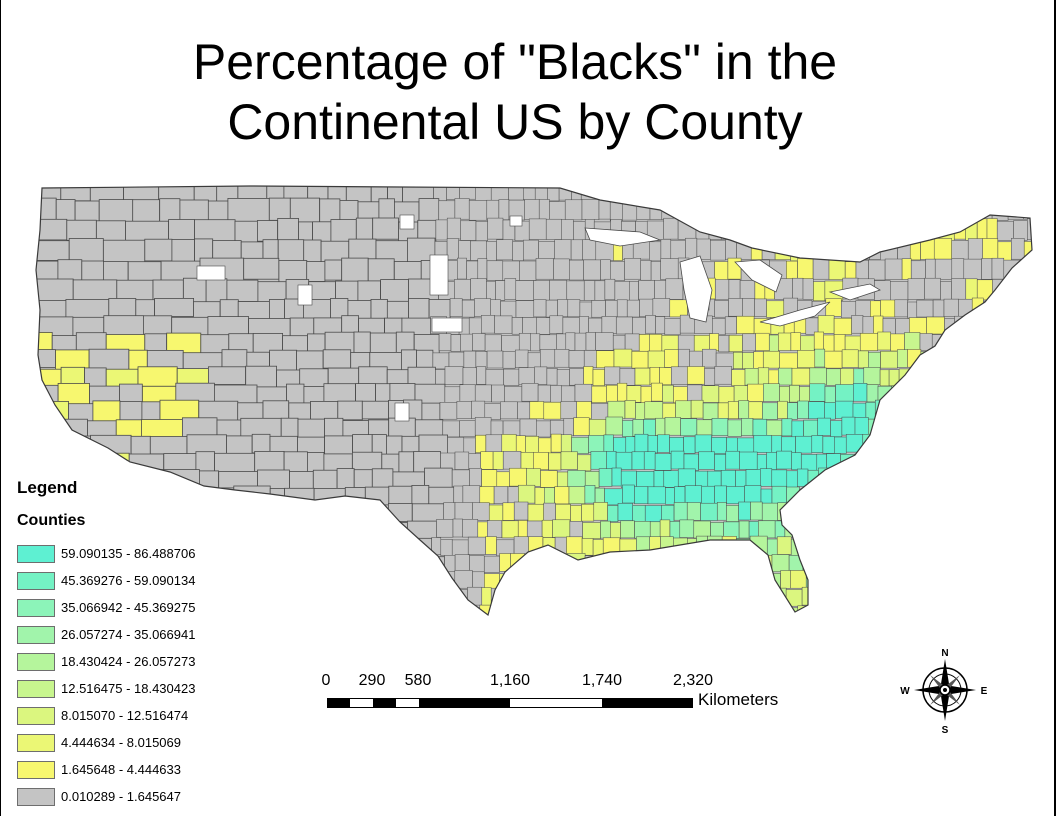  Describe the element at coordinates (121, 796) in the screenshot. I see `legend-label: 0.010289 - 1.645647` at that location.